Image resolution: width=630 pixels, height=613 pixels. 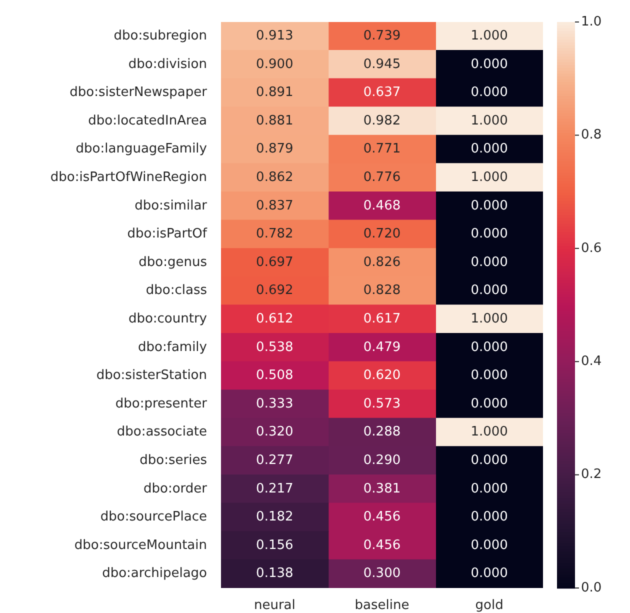 What do you see at coordinates (161, 432) in the screenshot?
I see `y-tick-label: dbo:associate` at bounding box center [161, 432].